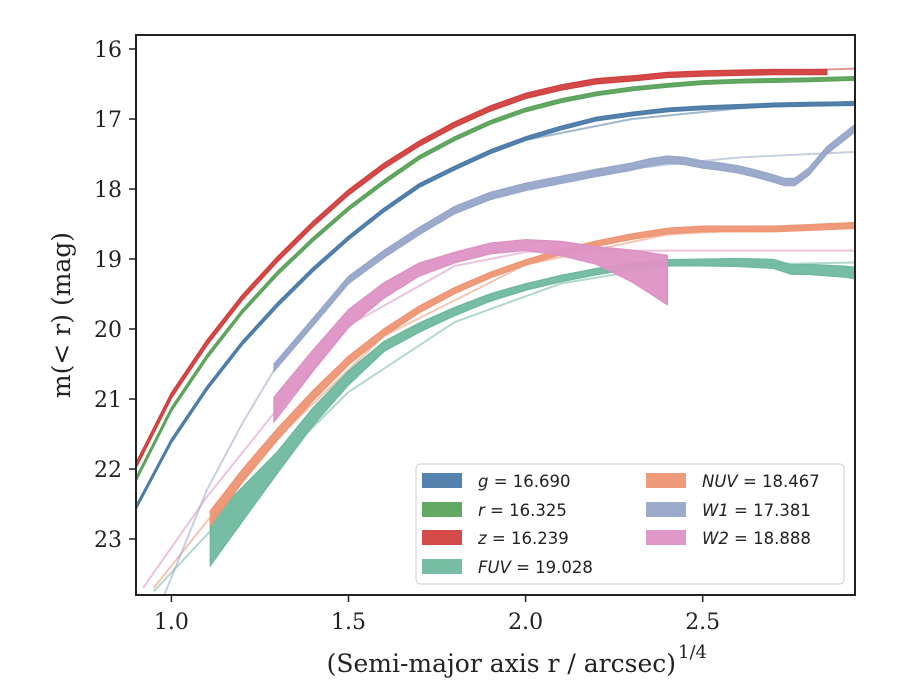  Describe the element at coordinates (666, 537) in the screenshot. I see `series-6-legend-swatch` at that location.